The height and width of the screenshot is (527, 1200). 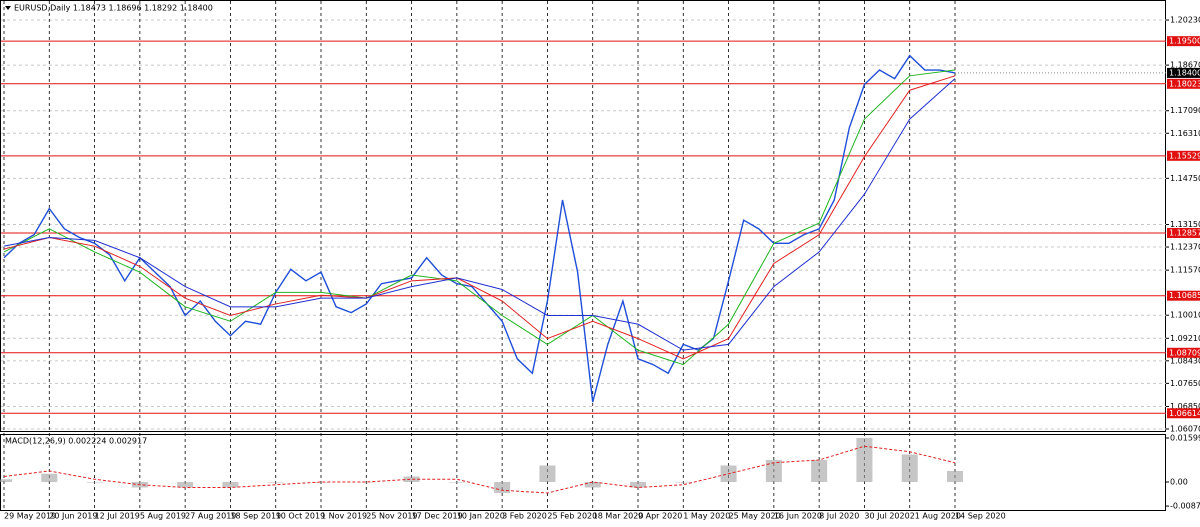 What do you see at coordinates (1185, 133) in the screenshot?
I see `y-tick-label: 1.16310` at bounding box center [1185, 133].